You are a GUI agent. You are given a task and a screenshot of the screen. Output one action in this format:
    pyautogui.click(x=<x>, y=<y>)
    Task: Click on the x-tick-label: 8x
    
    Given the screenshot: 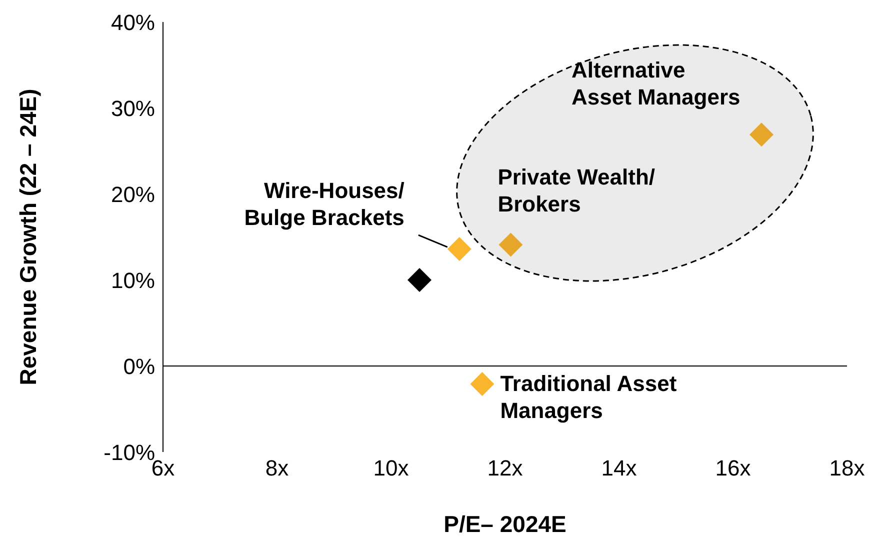 What is the action you would take?
    pyautogui.click(x=277, y=468)
    